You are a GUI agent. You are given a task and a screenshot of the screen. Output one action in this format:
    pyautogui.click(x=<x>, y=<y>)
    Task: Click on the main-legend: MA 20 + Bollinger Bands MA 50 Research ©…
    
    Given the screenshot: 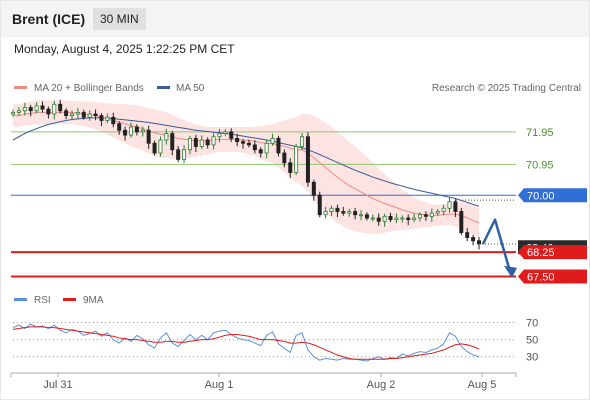 What is the action you would take?
    pyautogui.click(x=297, y=88)
    